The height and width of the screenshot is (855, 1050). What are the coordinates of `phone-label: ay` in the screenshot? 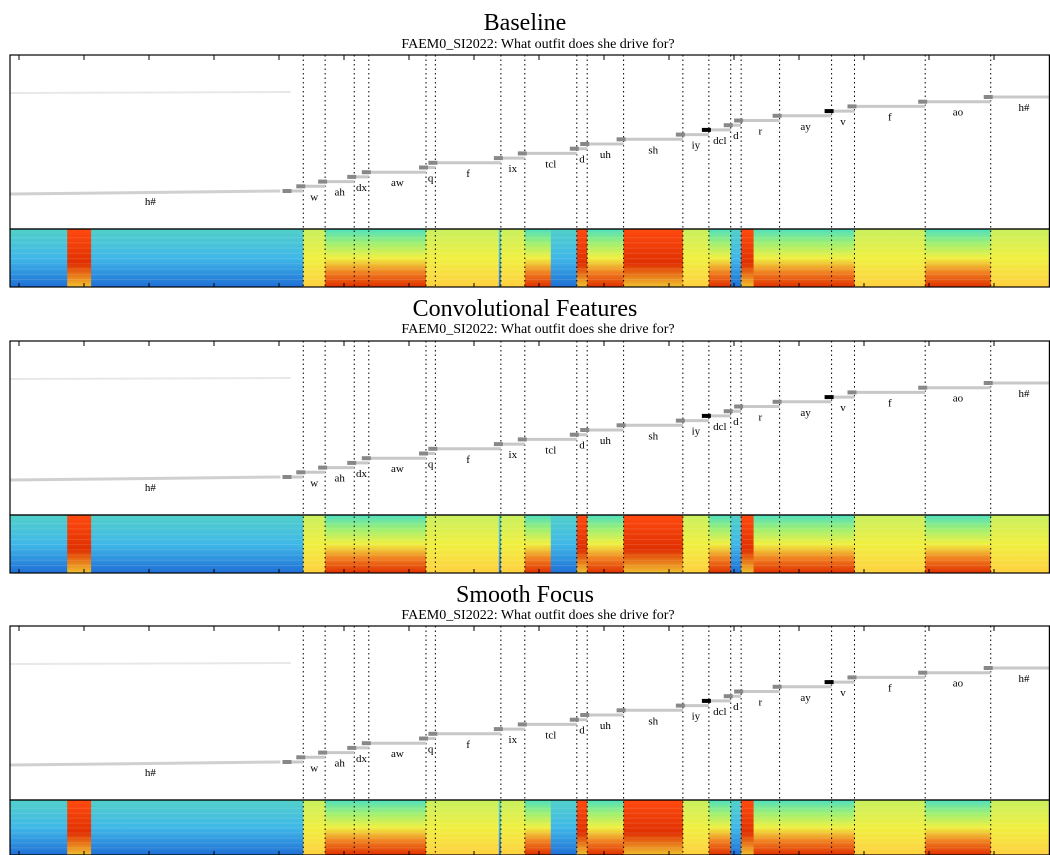 It's located at (805, 127).